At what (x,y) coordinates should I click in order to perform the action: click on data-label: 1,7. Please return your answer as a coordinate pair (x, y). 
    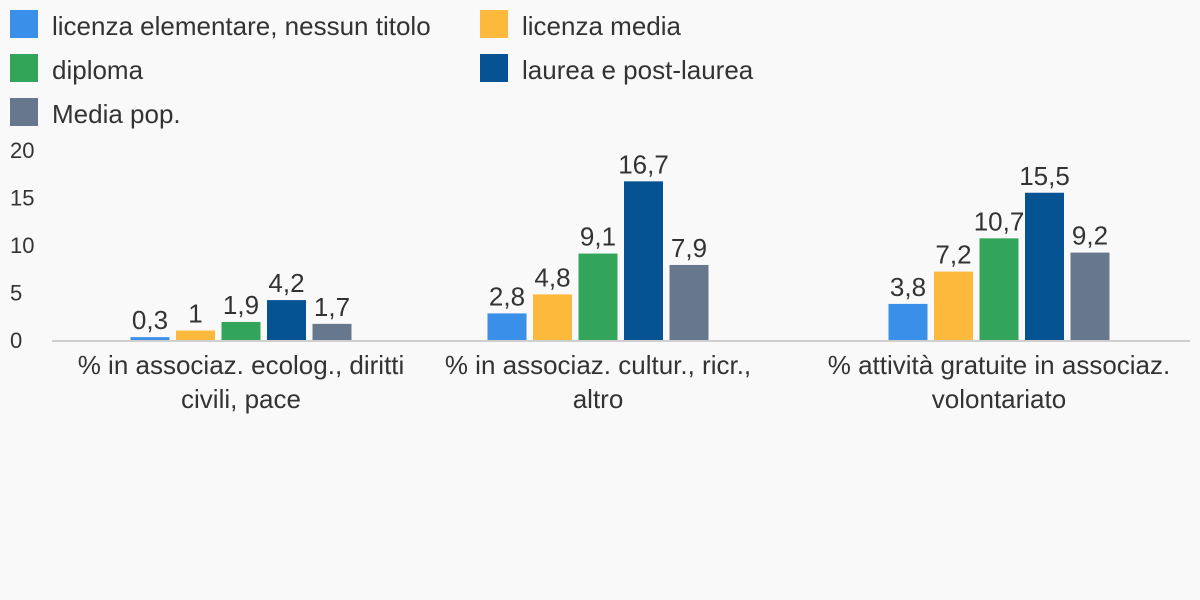
    Looking at the image, I should click on (332, 307).